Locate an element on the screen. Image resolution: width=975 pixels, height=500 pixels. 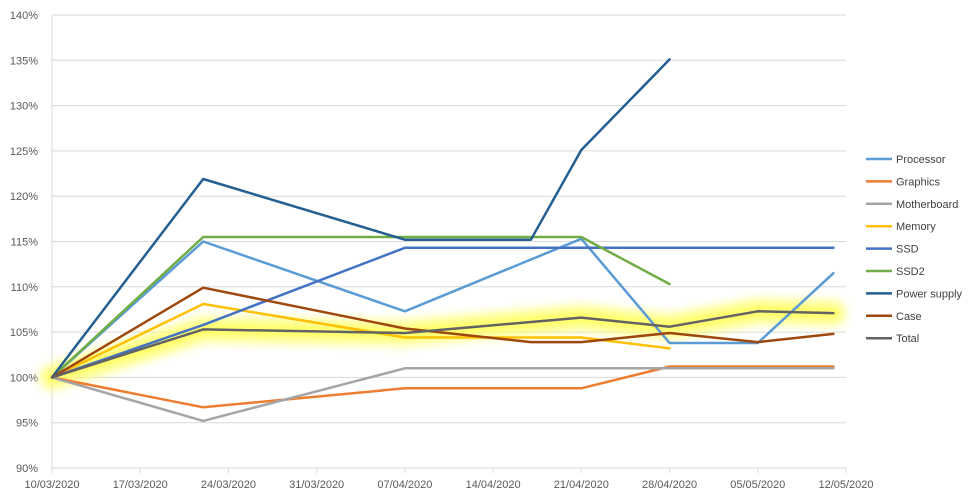
series-line-memory is located at coordinates (360, 340).